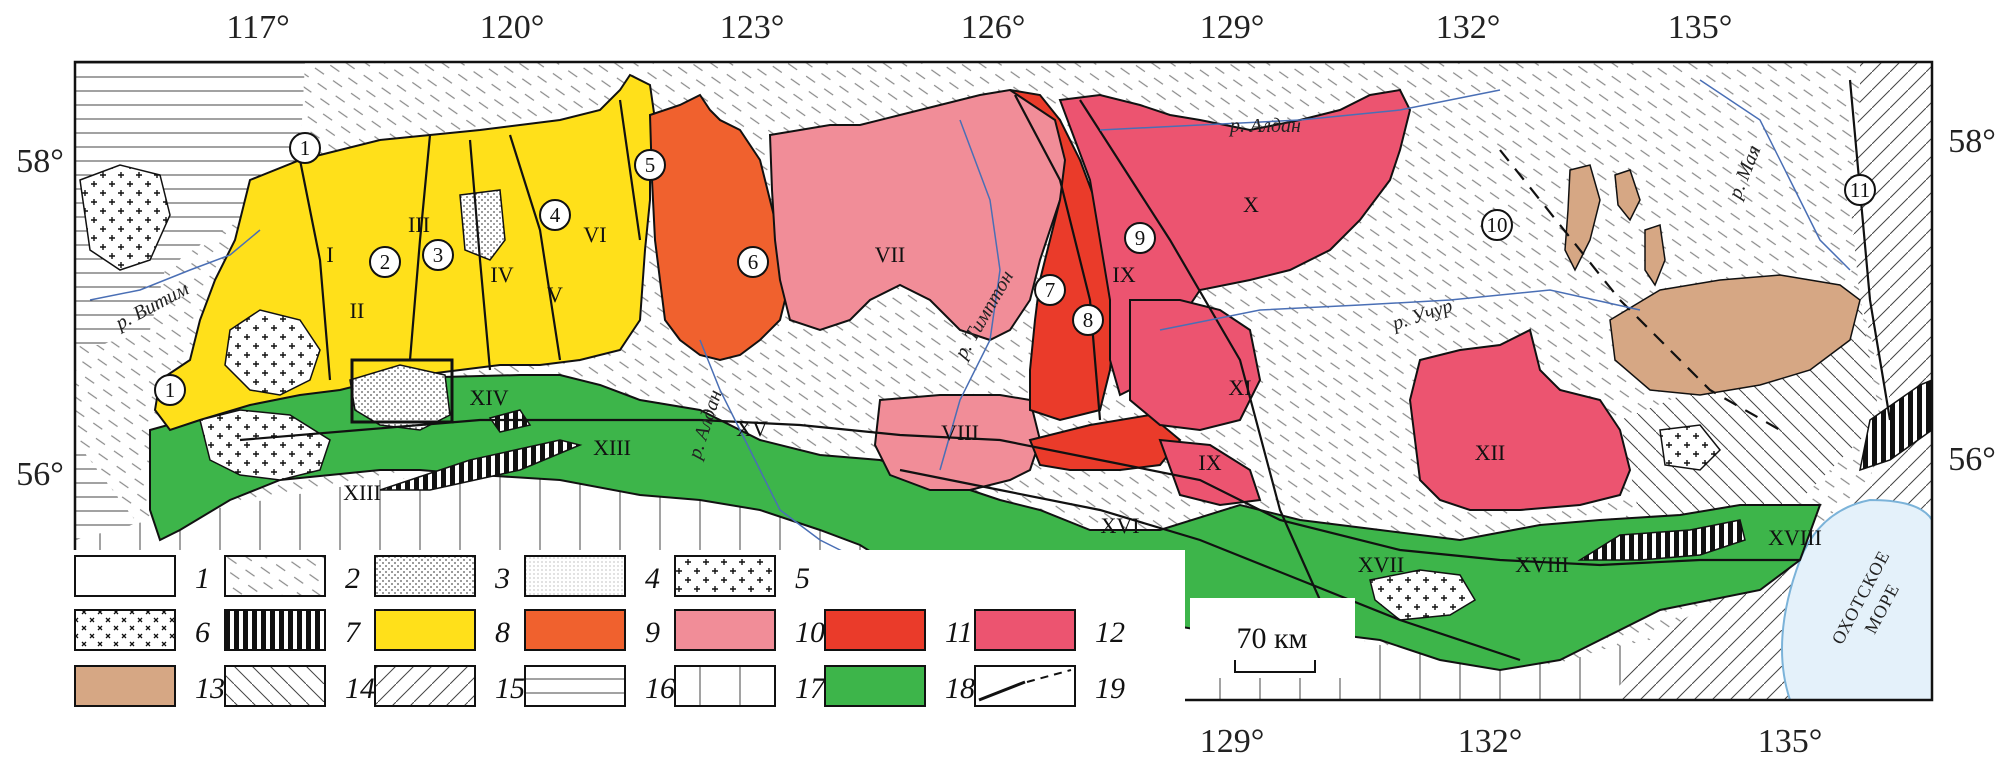 The image size is (2012, 768). Describe the element at coordinates (1860, 190) in the screenshot. I see `circled-label: 11` at that location.